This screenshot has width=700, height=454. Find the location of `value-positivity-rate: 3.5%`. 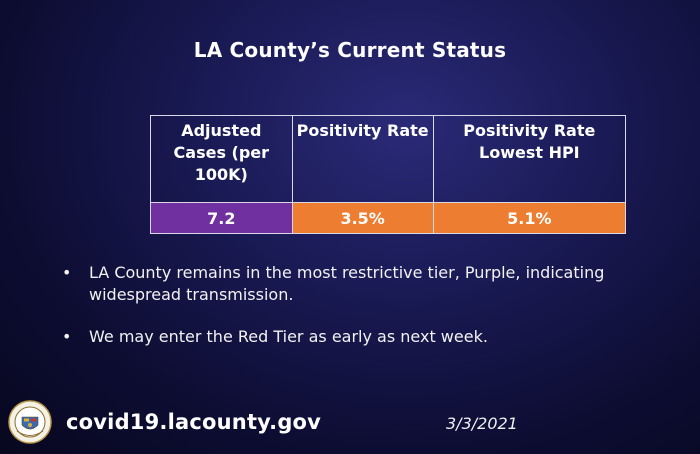

value-positivity-rate: 3.5% is located at coordinates (362, 218).